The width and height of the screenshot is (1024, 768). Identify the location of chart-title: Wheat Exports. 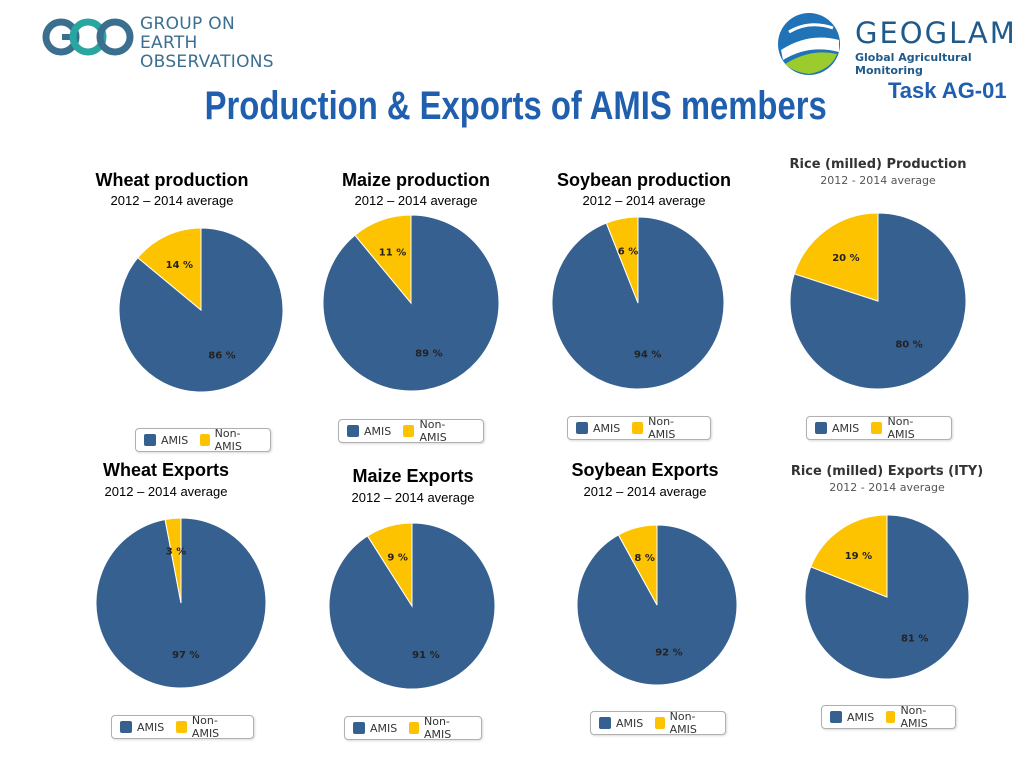
(166, 470).